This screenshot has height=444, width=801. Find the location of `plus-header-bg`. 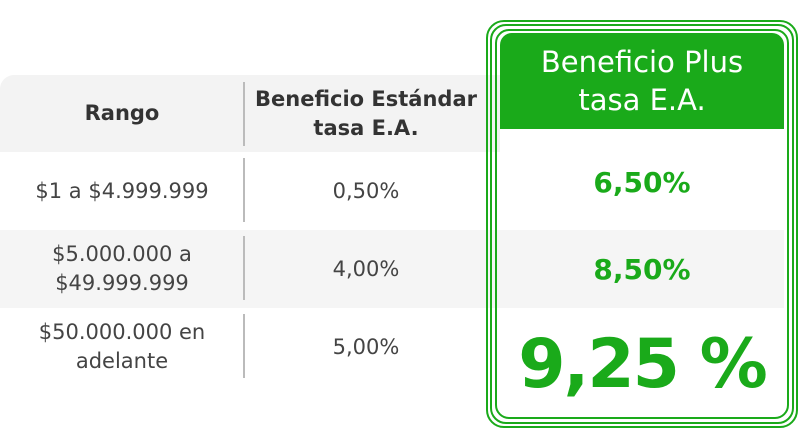

plus-header-bg is located at coordinates (642, 81).